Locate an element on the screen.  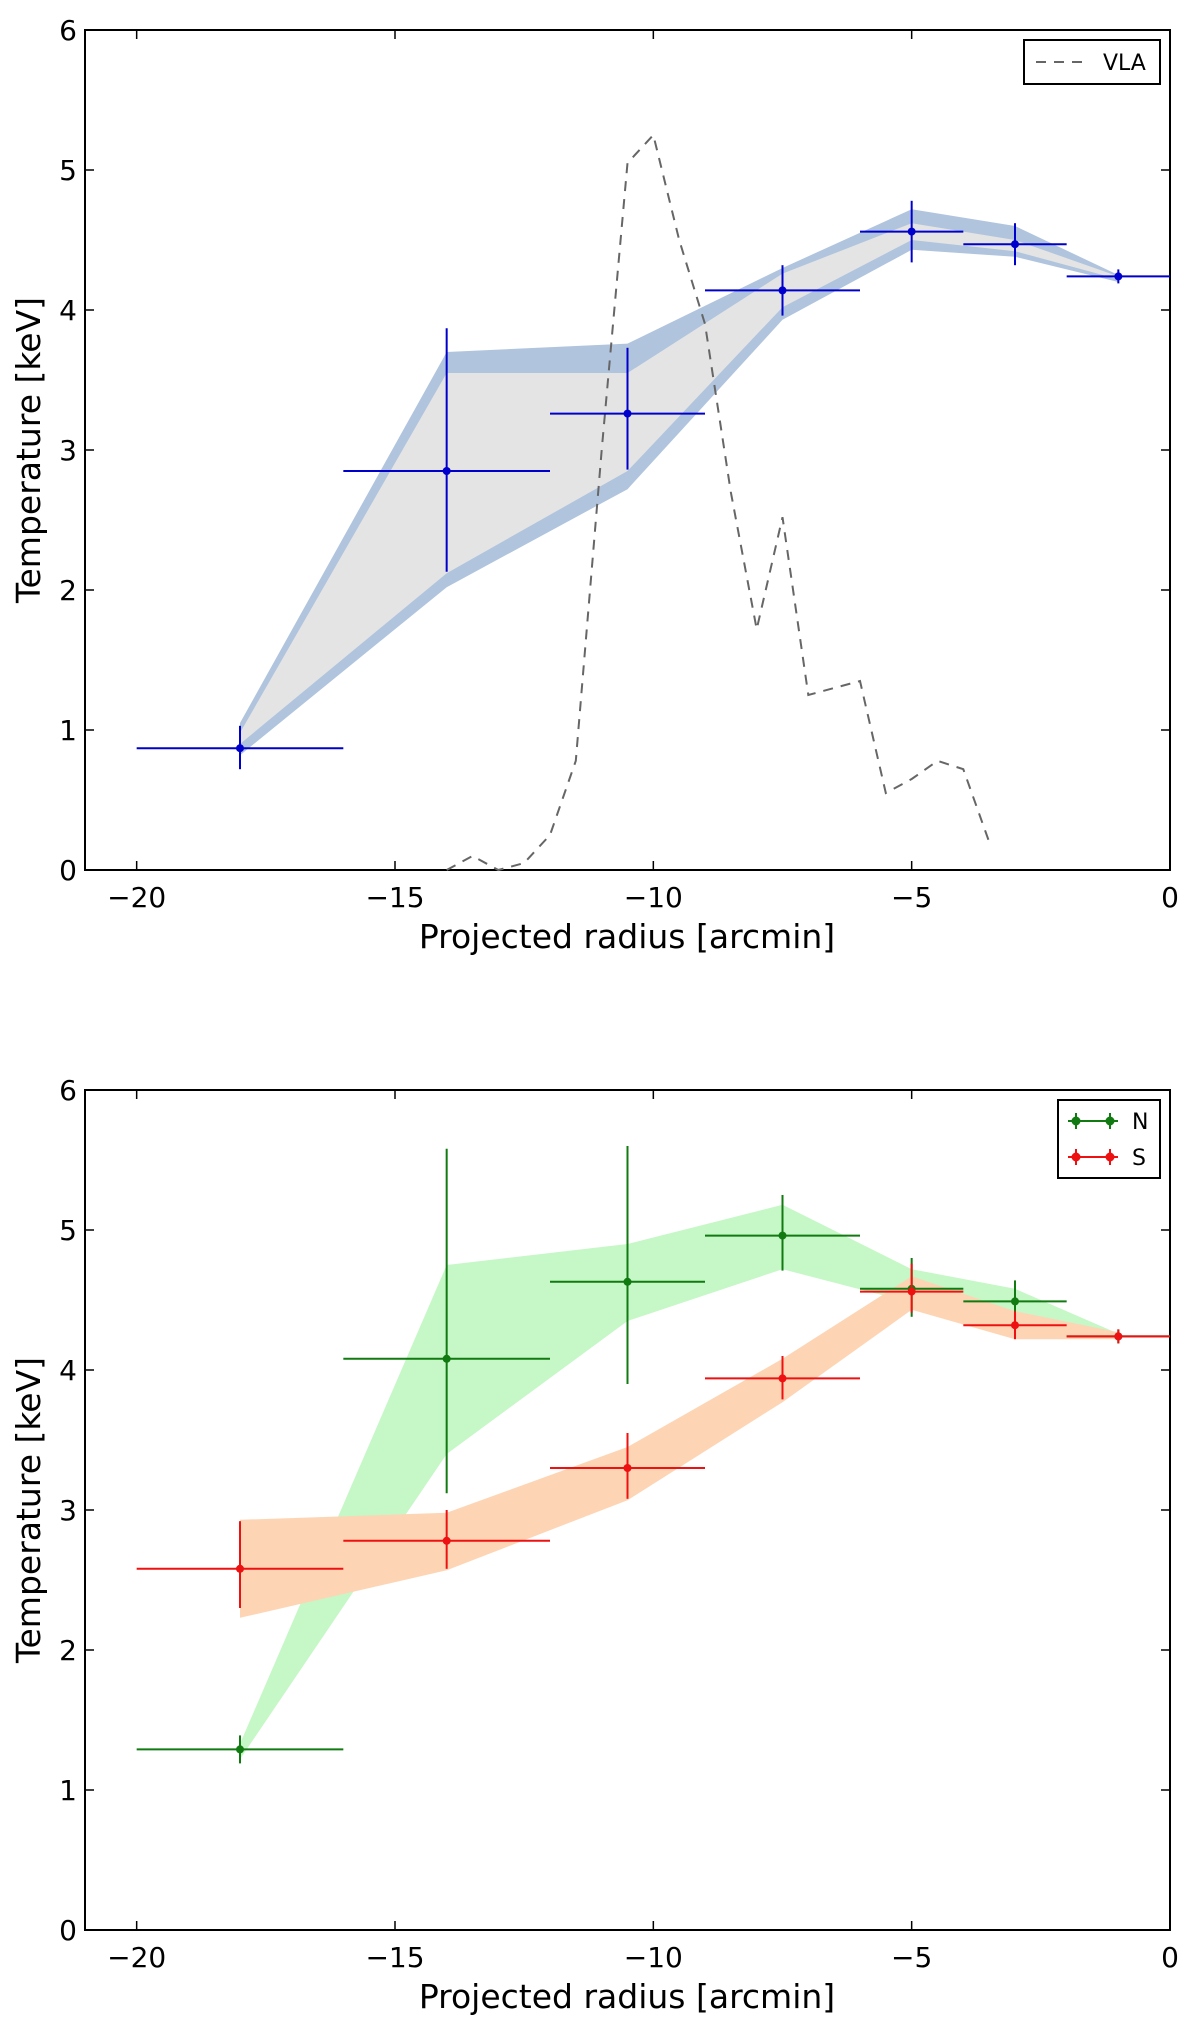
top-ytick-label: 0 is located at coordinates (68, 870).